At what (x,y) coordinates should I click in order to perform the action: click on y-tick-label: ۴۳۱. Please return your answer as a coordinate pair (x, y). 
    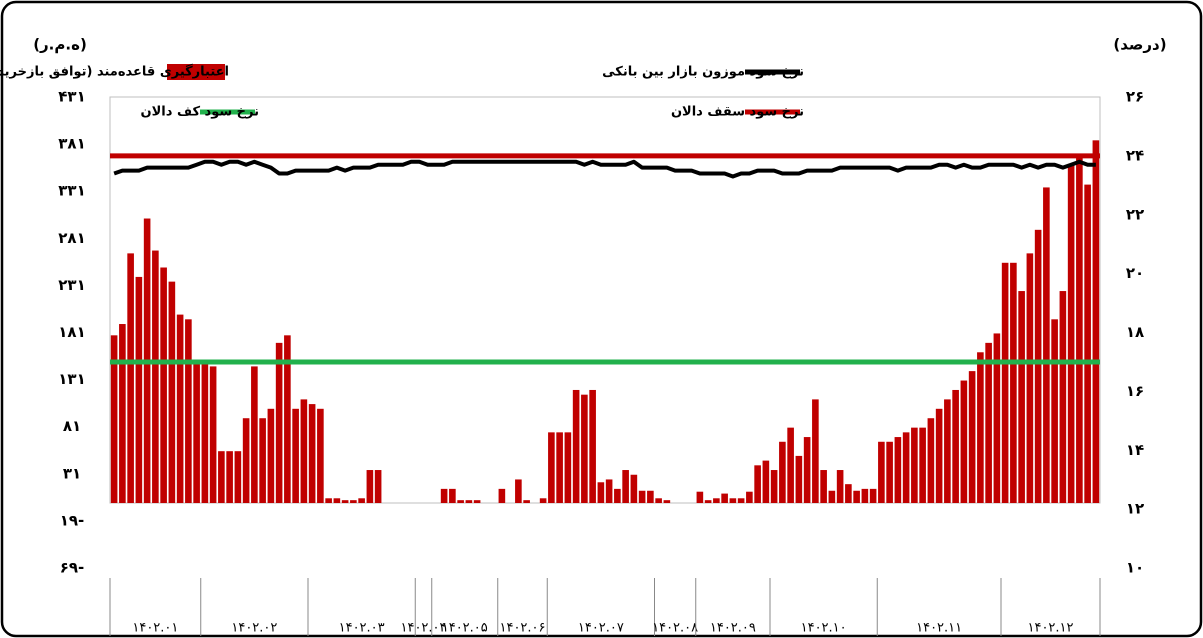
    Looking at the image, I should click on (71, 97).